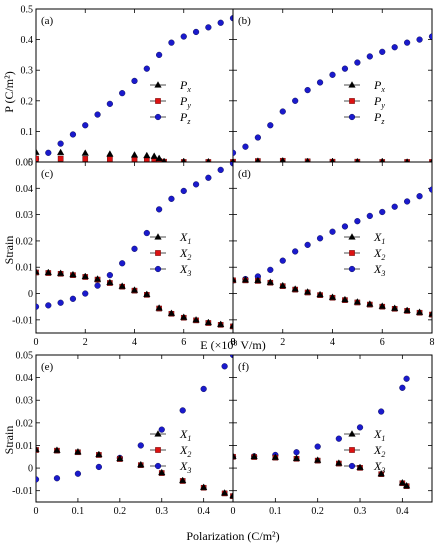 Image resolution: width=436 pixels, height=545 pixels. What do you see at coordinates (185, 467) in the screenshot?
I see `legend-label-x3: X3` at bounding box center [185, 467].